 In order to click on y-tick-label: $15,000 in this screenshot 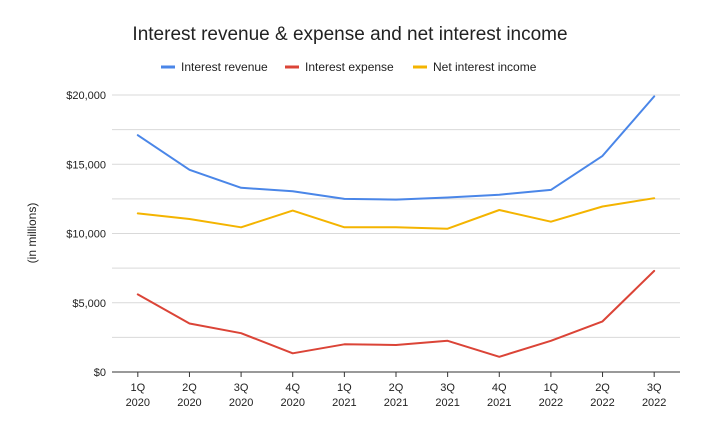, I will do `click(86, 165)`.